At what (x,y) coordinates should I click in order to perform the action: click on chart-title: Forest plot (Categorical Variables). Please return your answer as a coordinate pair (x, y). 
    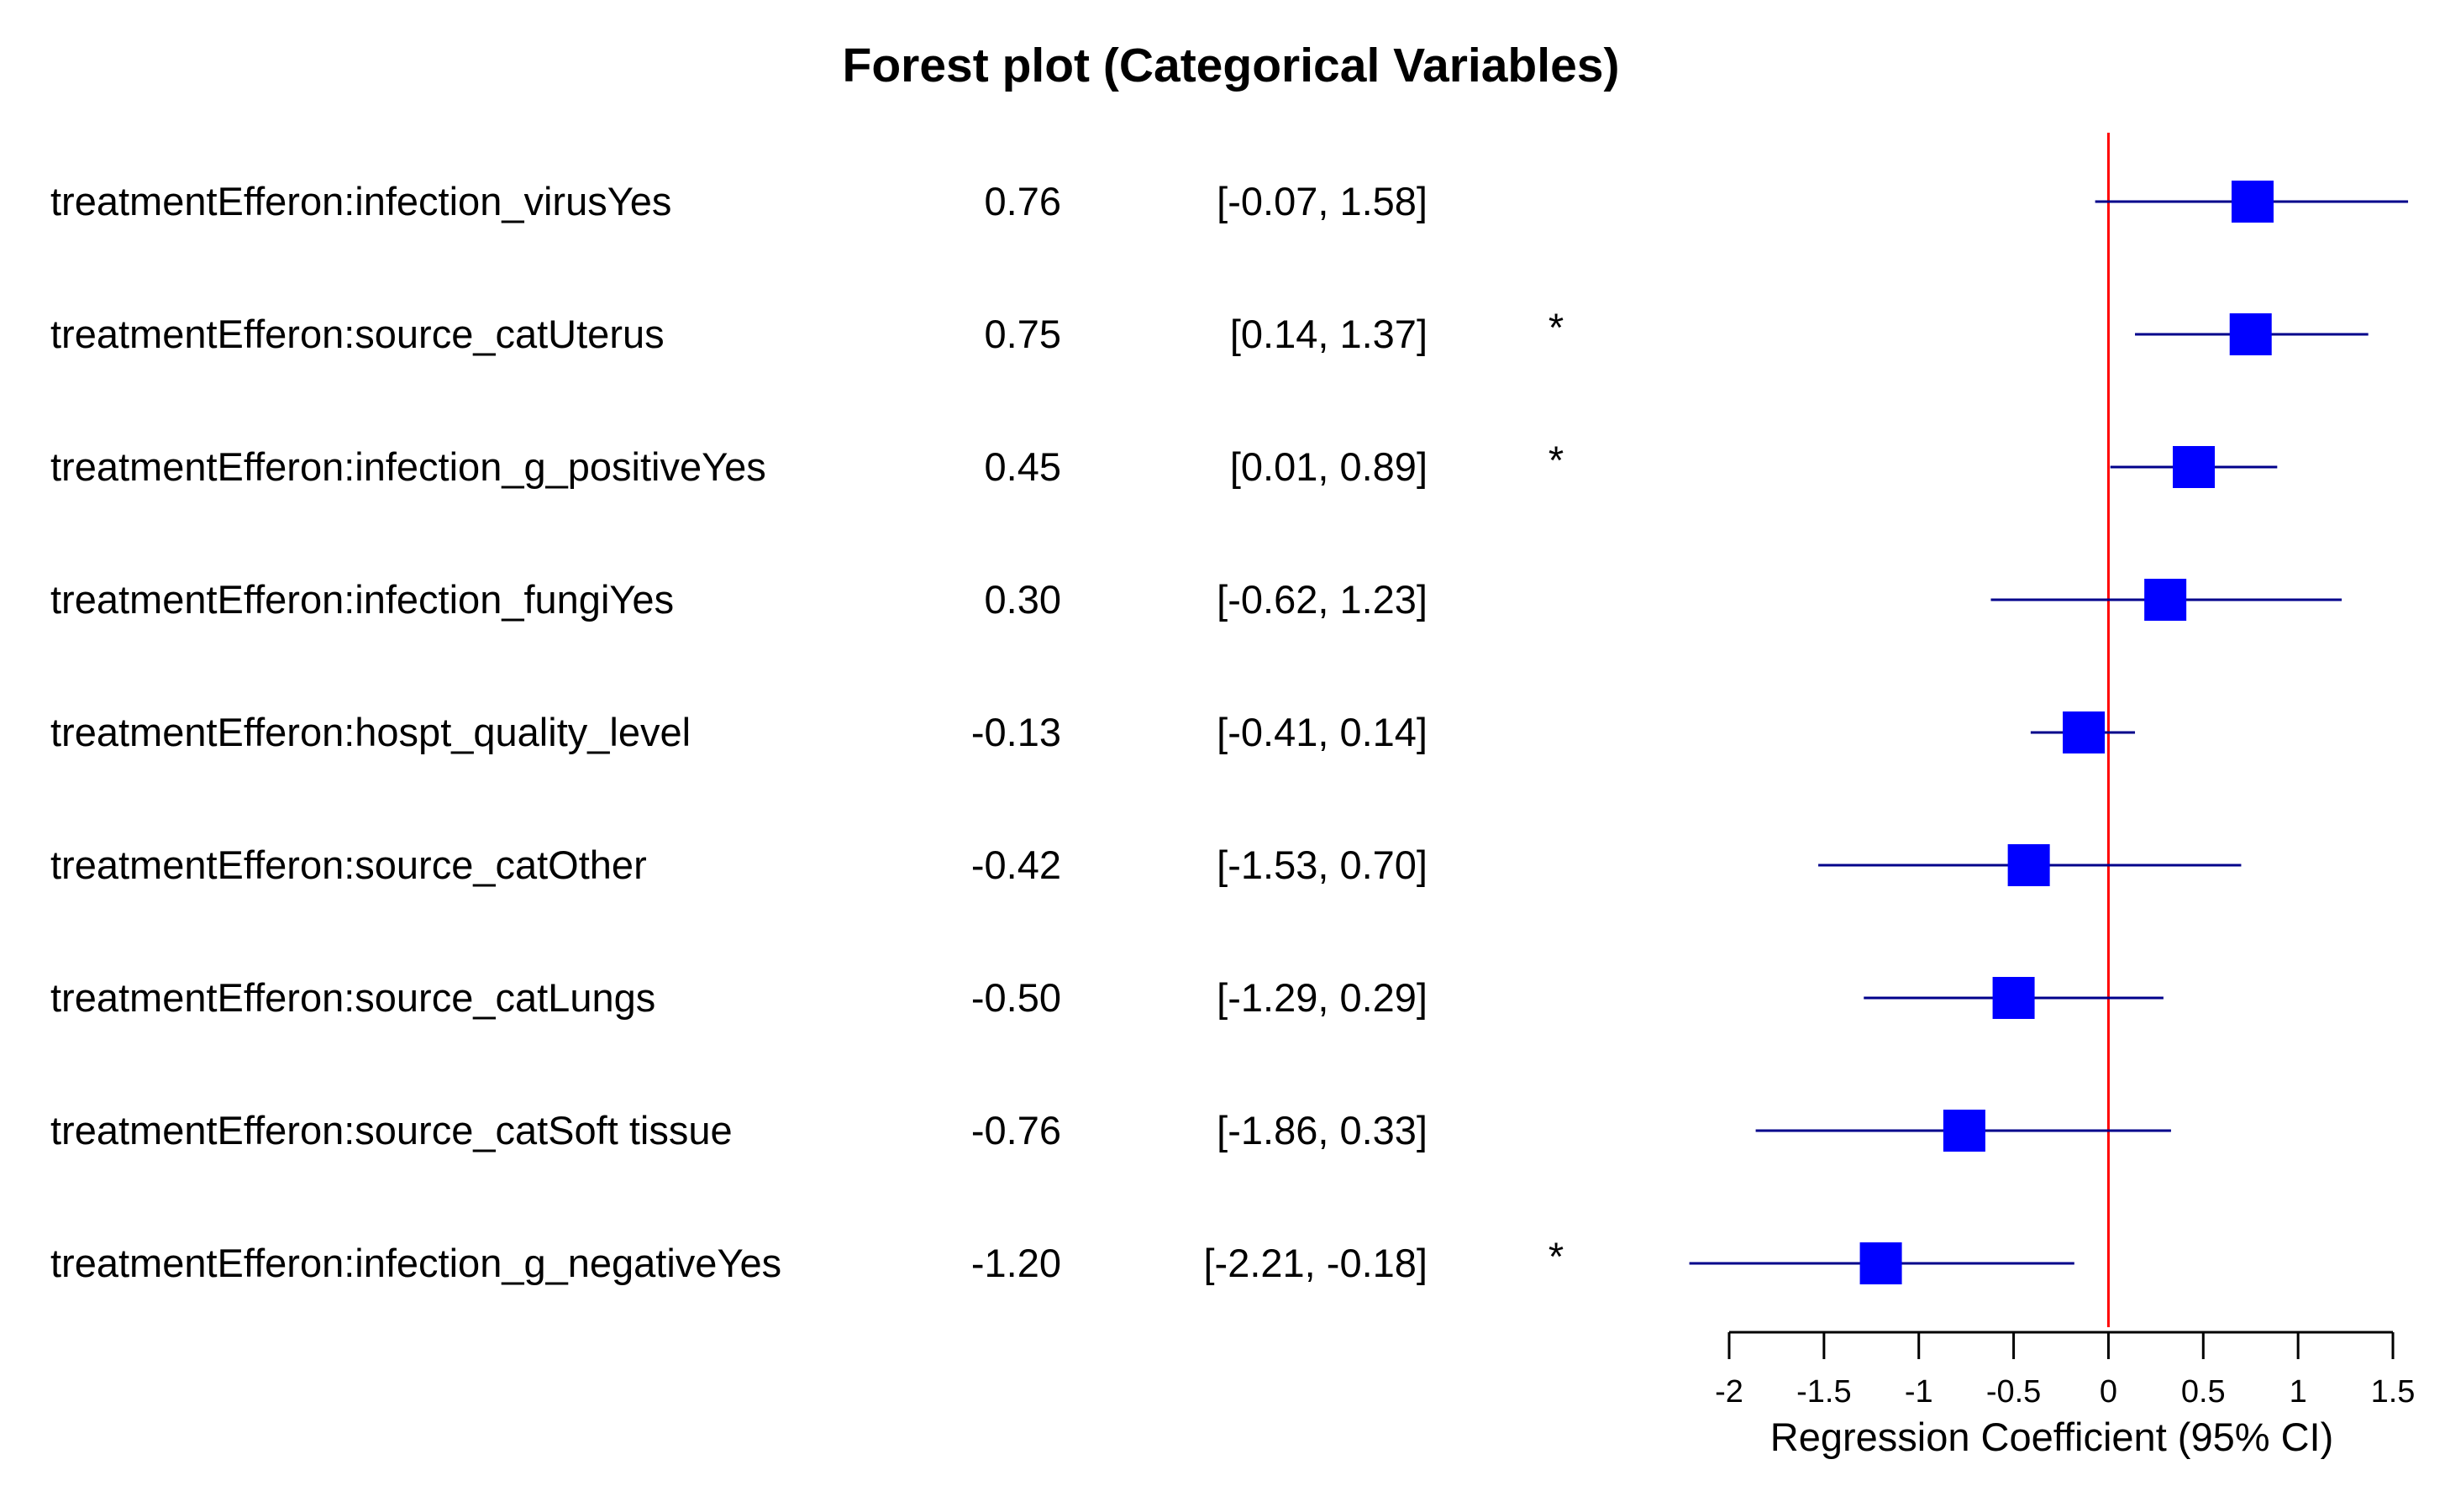
    Looking at the image, I should click on (1231, 65).